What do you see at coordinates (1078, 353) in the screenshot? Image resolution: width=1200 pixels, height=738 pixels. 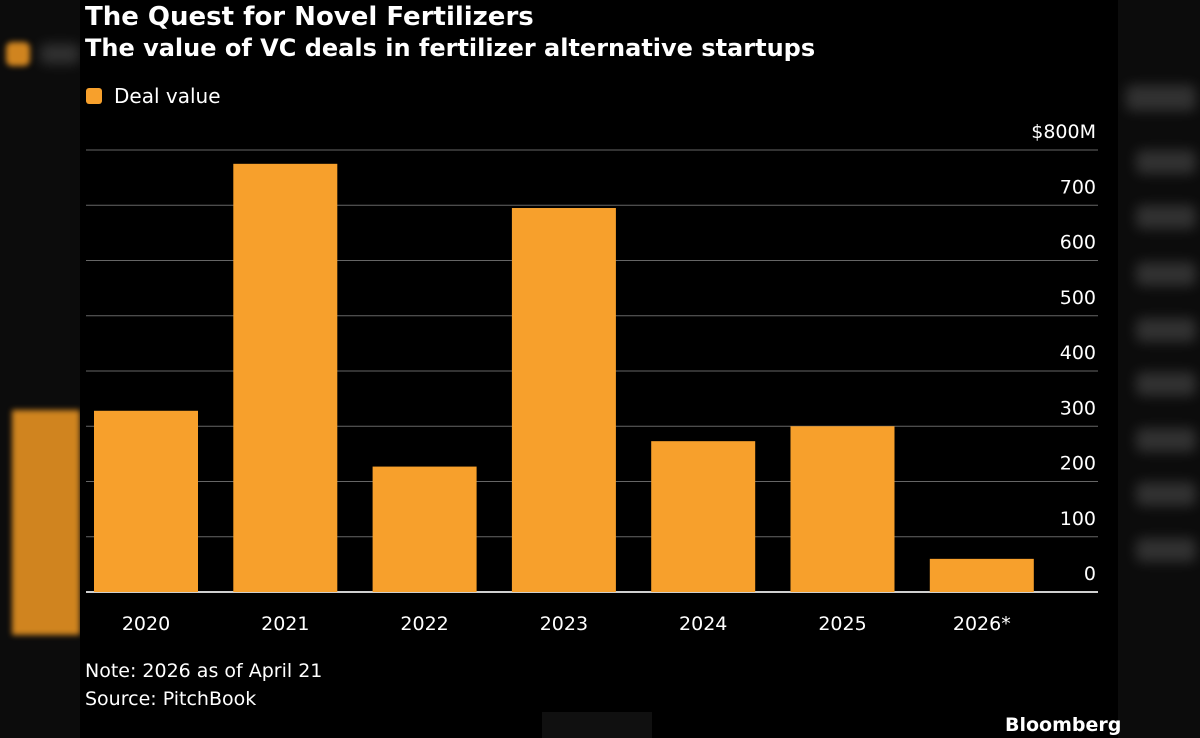 I see `y-tick-label: 400` at bounding box center [1078, 353].